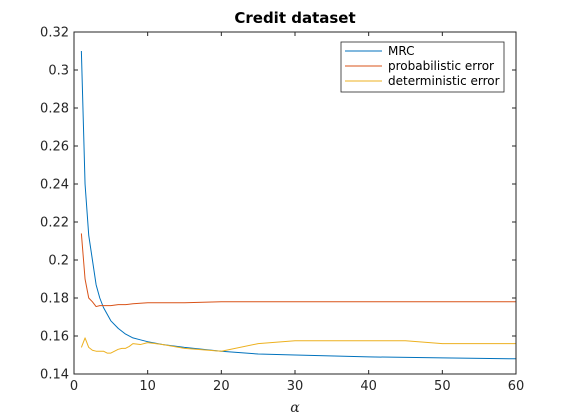 This screenshot has height=420, width=570. What do you see at coordinates (295, 386) in the screenshot?
I see `x-tick-label: 30` at bounding box center [295, 386].